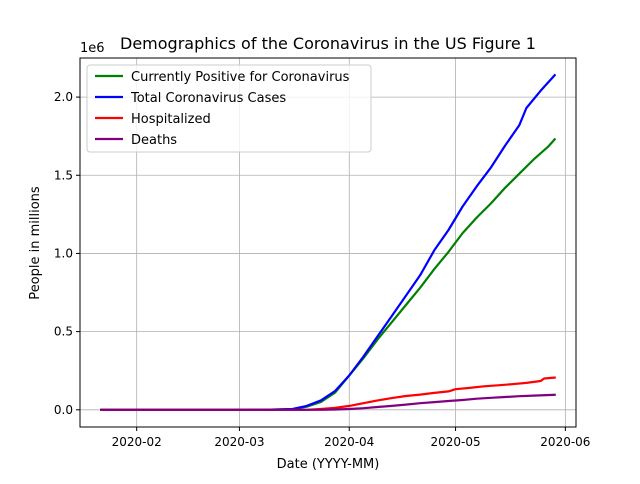  I want to click on legend-box, so click(229, 108).